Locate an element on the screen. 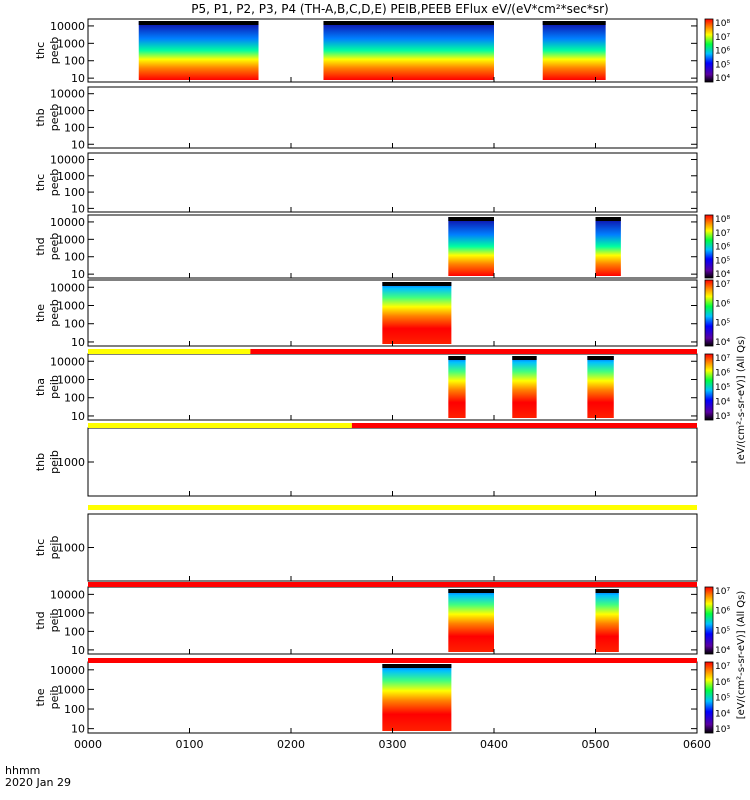  panel-probe-label-4: the is located at coordinates (40, 313).